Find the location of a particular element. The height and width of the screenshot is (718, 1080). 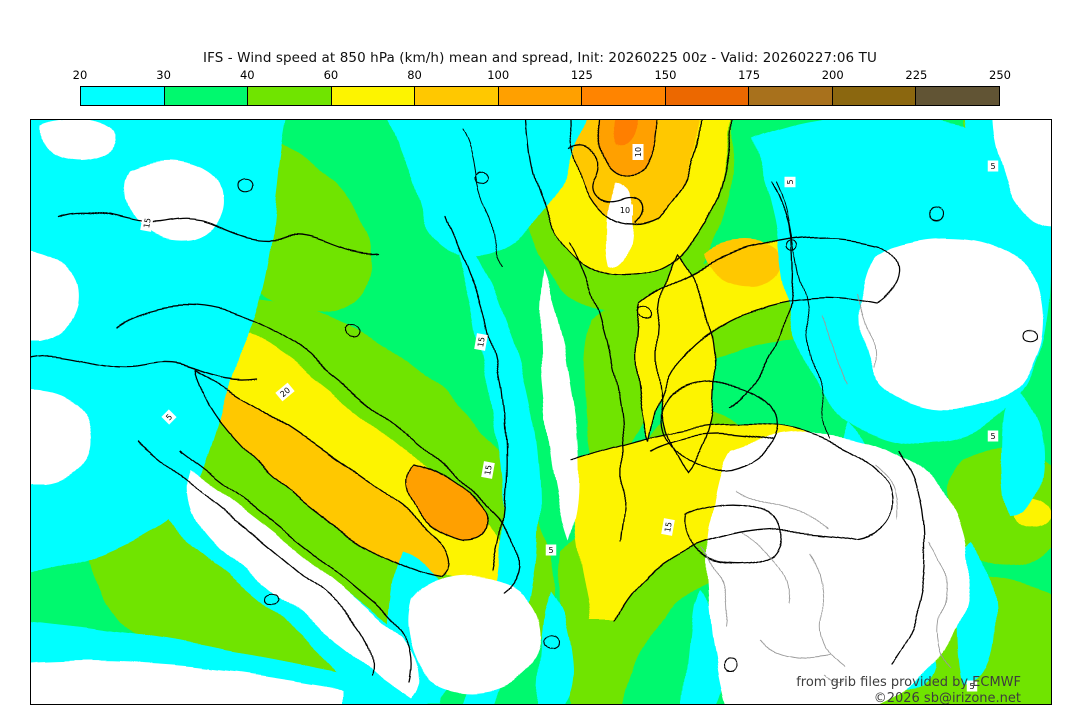

colorbar-tick-label: 60 is located at coordinates (331, 75).